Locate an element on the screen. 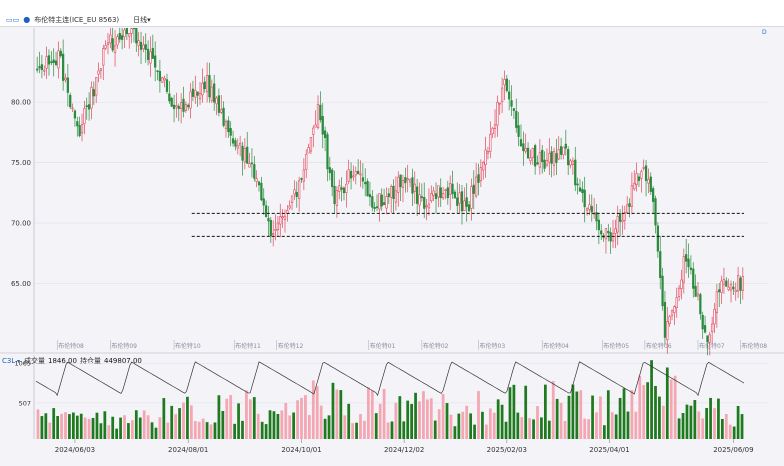  contract-marker-label: 布伦特12 is located at coordinates (291, 346).